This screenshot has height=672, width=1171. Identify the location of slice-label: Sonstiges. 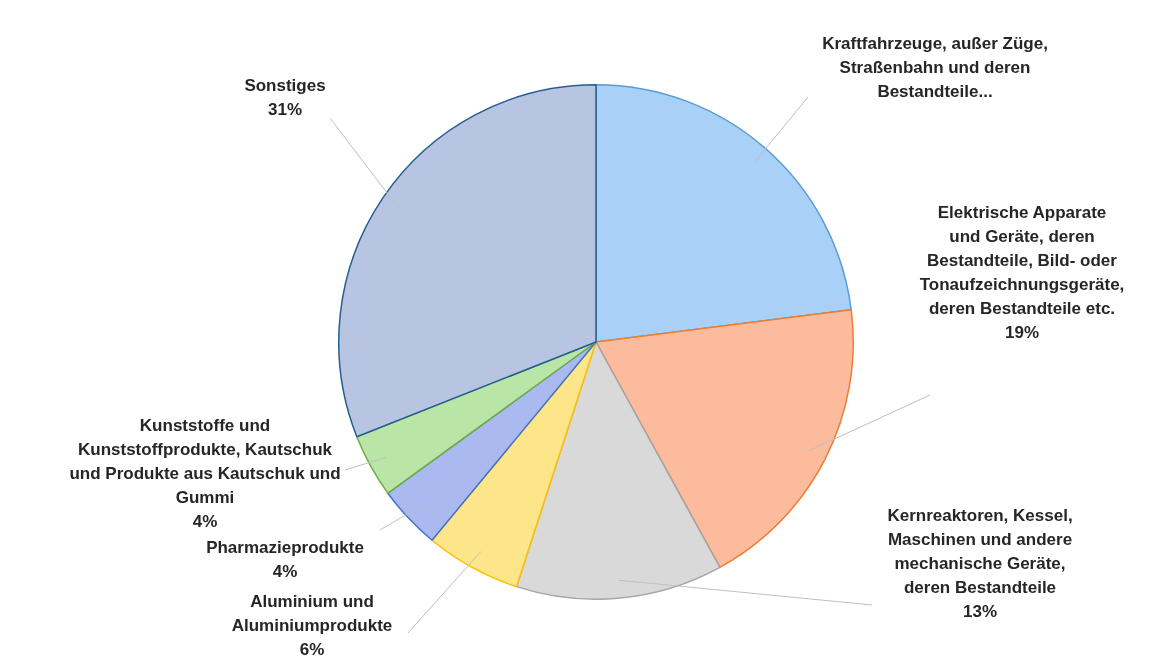
(285, 86).